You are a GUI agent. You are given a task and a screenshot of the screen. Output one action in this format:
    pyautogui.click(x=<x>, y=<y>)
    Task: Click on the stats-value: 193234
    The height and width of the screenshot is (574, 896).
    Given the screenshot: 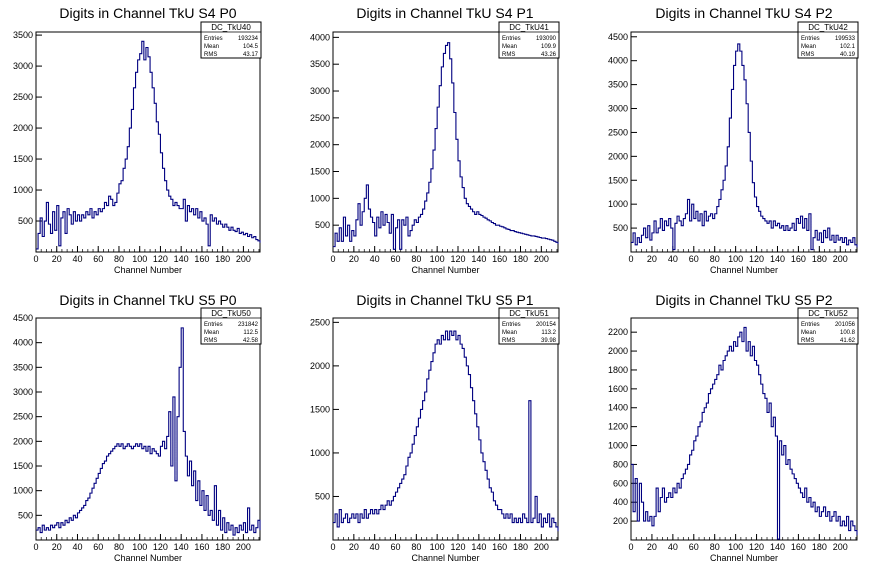 What is the action you would take?
    pyautogui.click(x=248, y=39)
    